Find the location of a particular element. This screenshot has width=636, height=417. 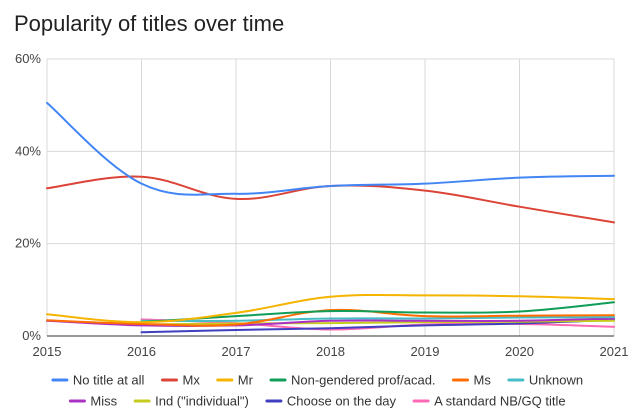

legend-item: Ms is located at coordinates (472, 380).